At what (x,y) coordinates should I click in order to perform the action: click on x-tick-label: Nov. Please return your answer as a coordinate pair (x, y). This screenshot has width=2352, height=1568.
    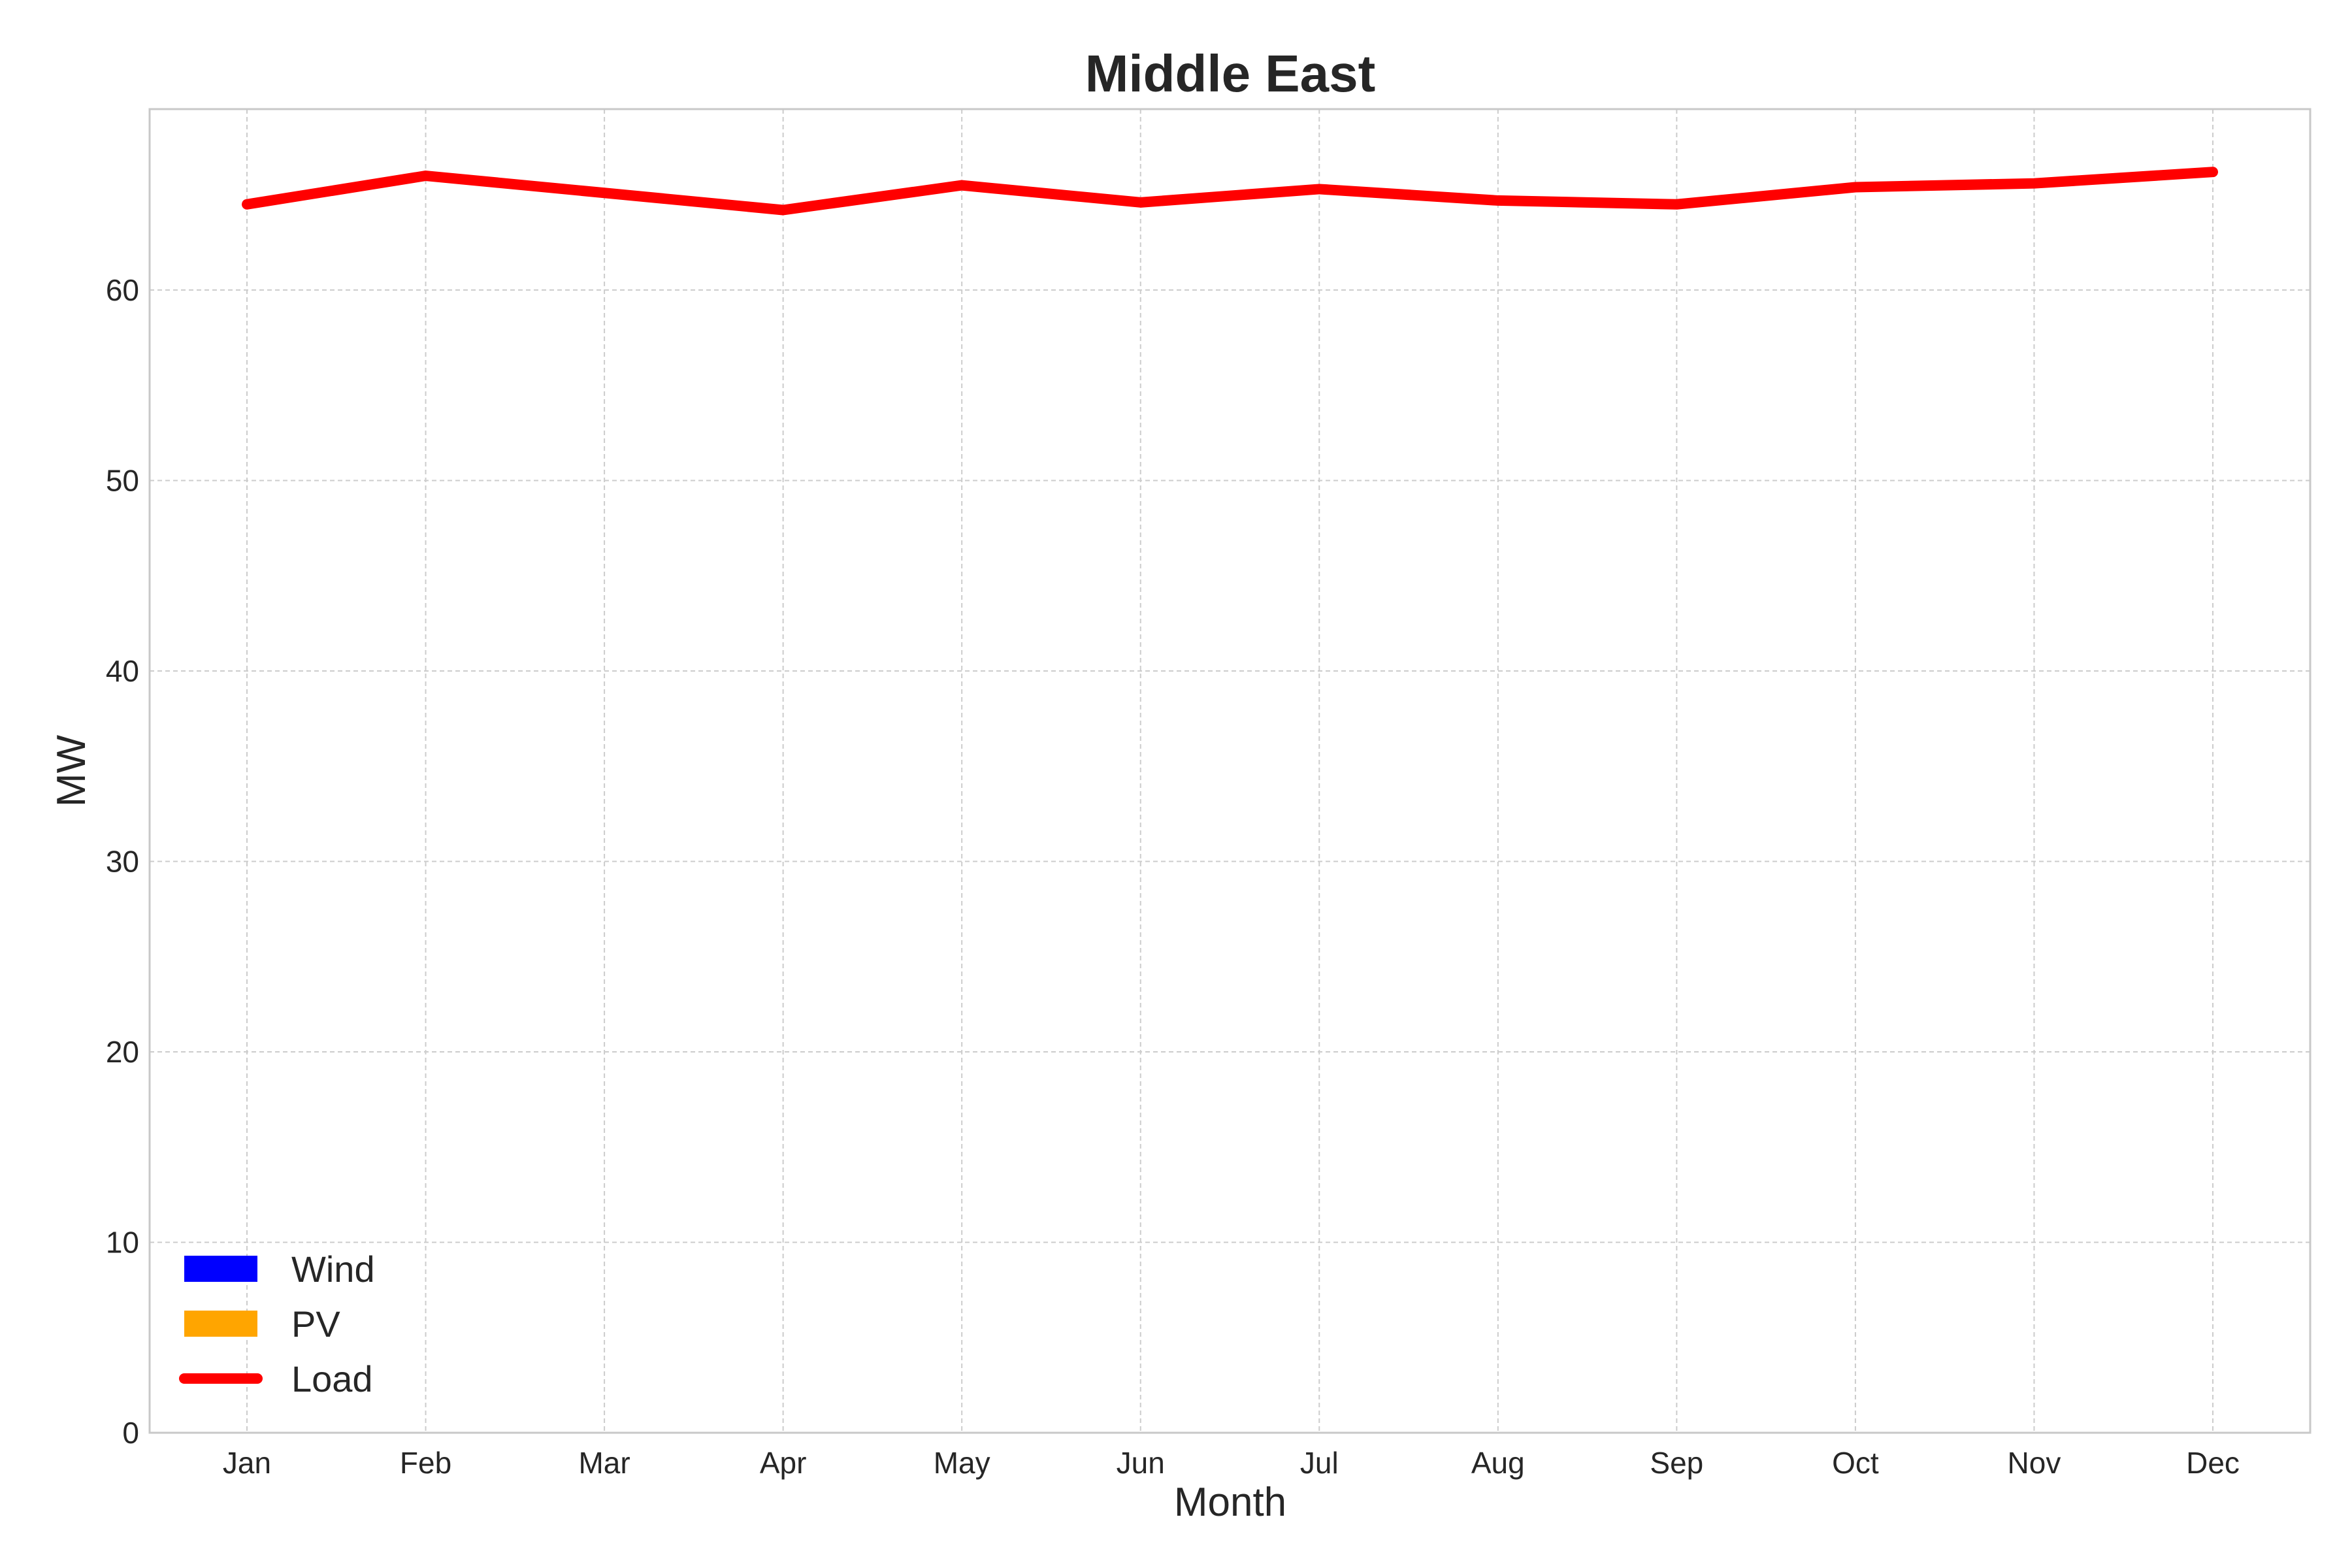
    Looking at the image, I should click on (2034, 1463).